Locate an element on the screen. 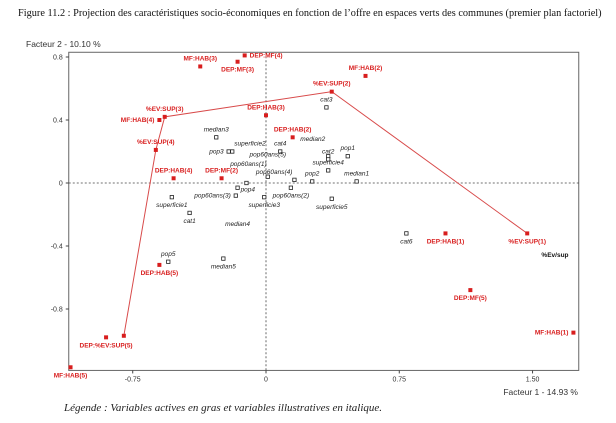 Image resolution: width=616 pixels, height=423 pixels. y-axis-label: Facteur 2 - 10.10 % is located at coordinates (63, 44).